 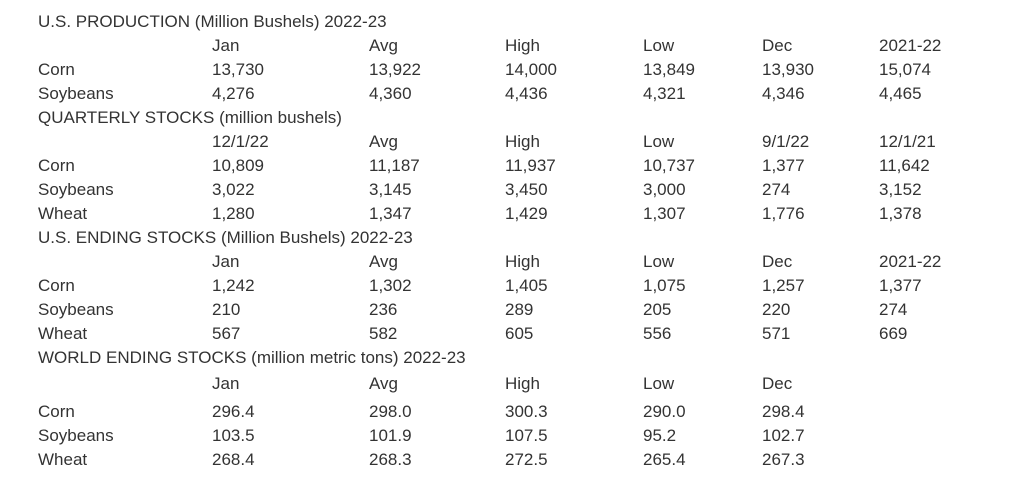 What do you see at coordinates (900, 93) in the screenshot?
I see `table-cell: 4,465` at bounding box center [900, 93].